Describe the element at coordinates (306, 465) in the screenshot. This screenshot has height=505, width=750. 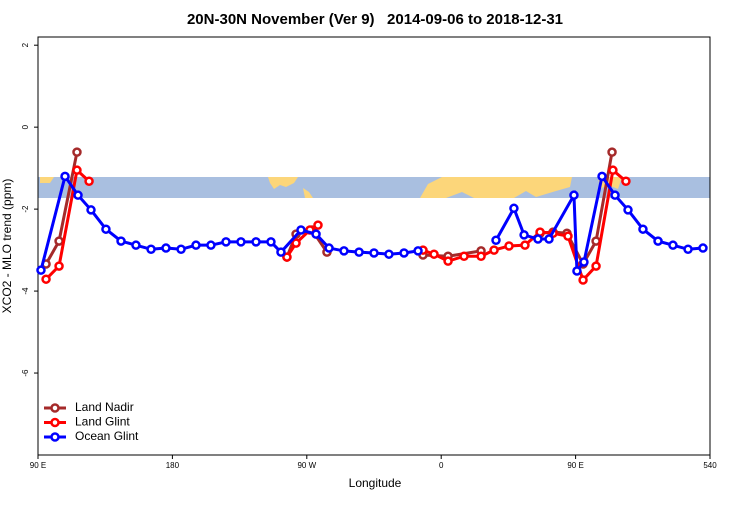
I see `x-tick-label: 90 W` at that location.